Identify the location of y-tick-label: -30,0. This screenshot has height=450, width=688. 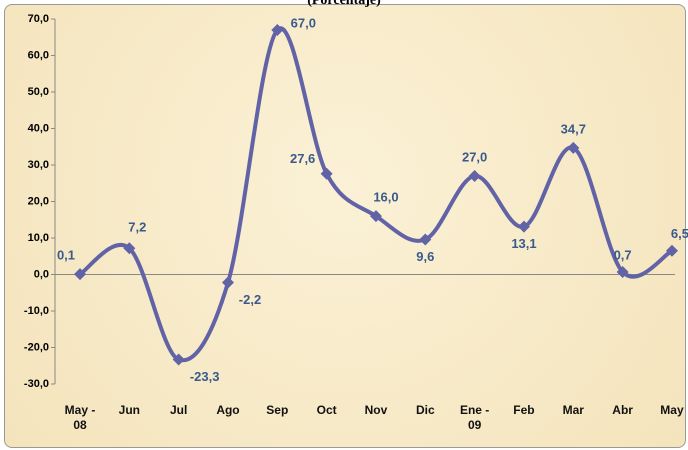
(36, 384).